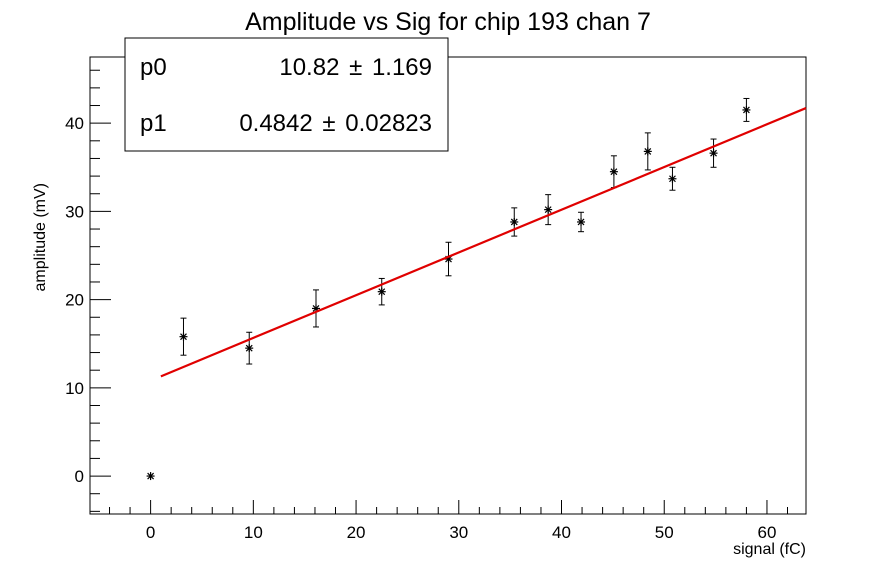 The height and width of the screenshot is (572, 896). Describe the element at coordinates (88, 290) in the screenshot. I see `y-axis: 0 10 20 30 40` at that location.